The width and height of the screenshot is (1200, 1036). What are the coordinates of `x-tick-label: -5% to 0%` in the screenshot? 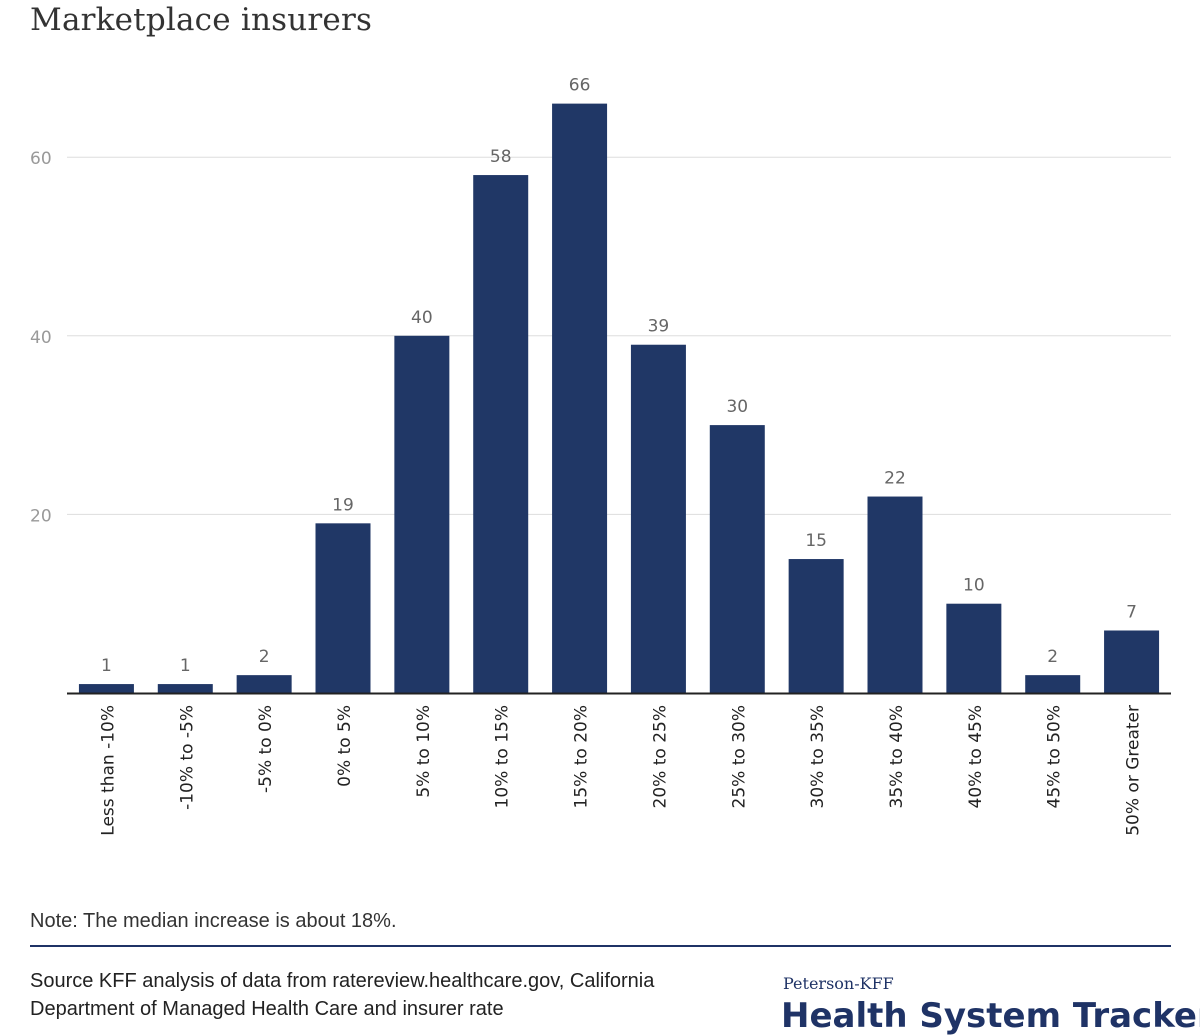 It's located at (266, 749).